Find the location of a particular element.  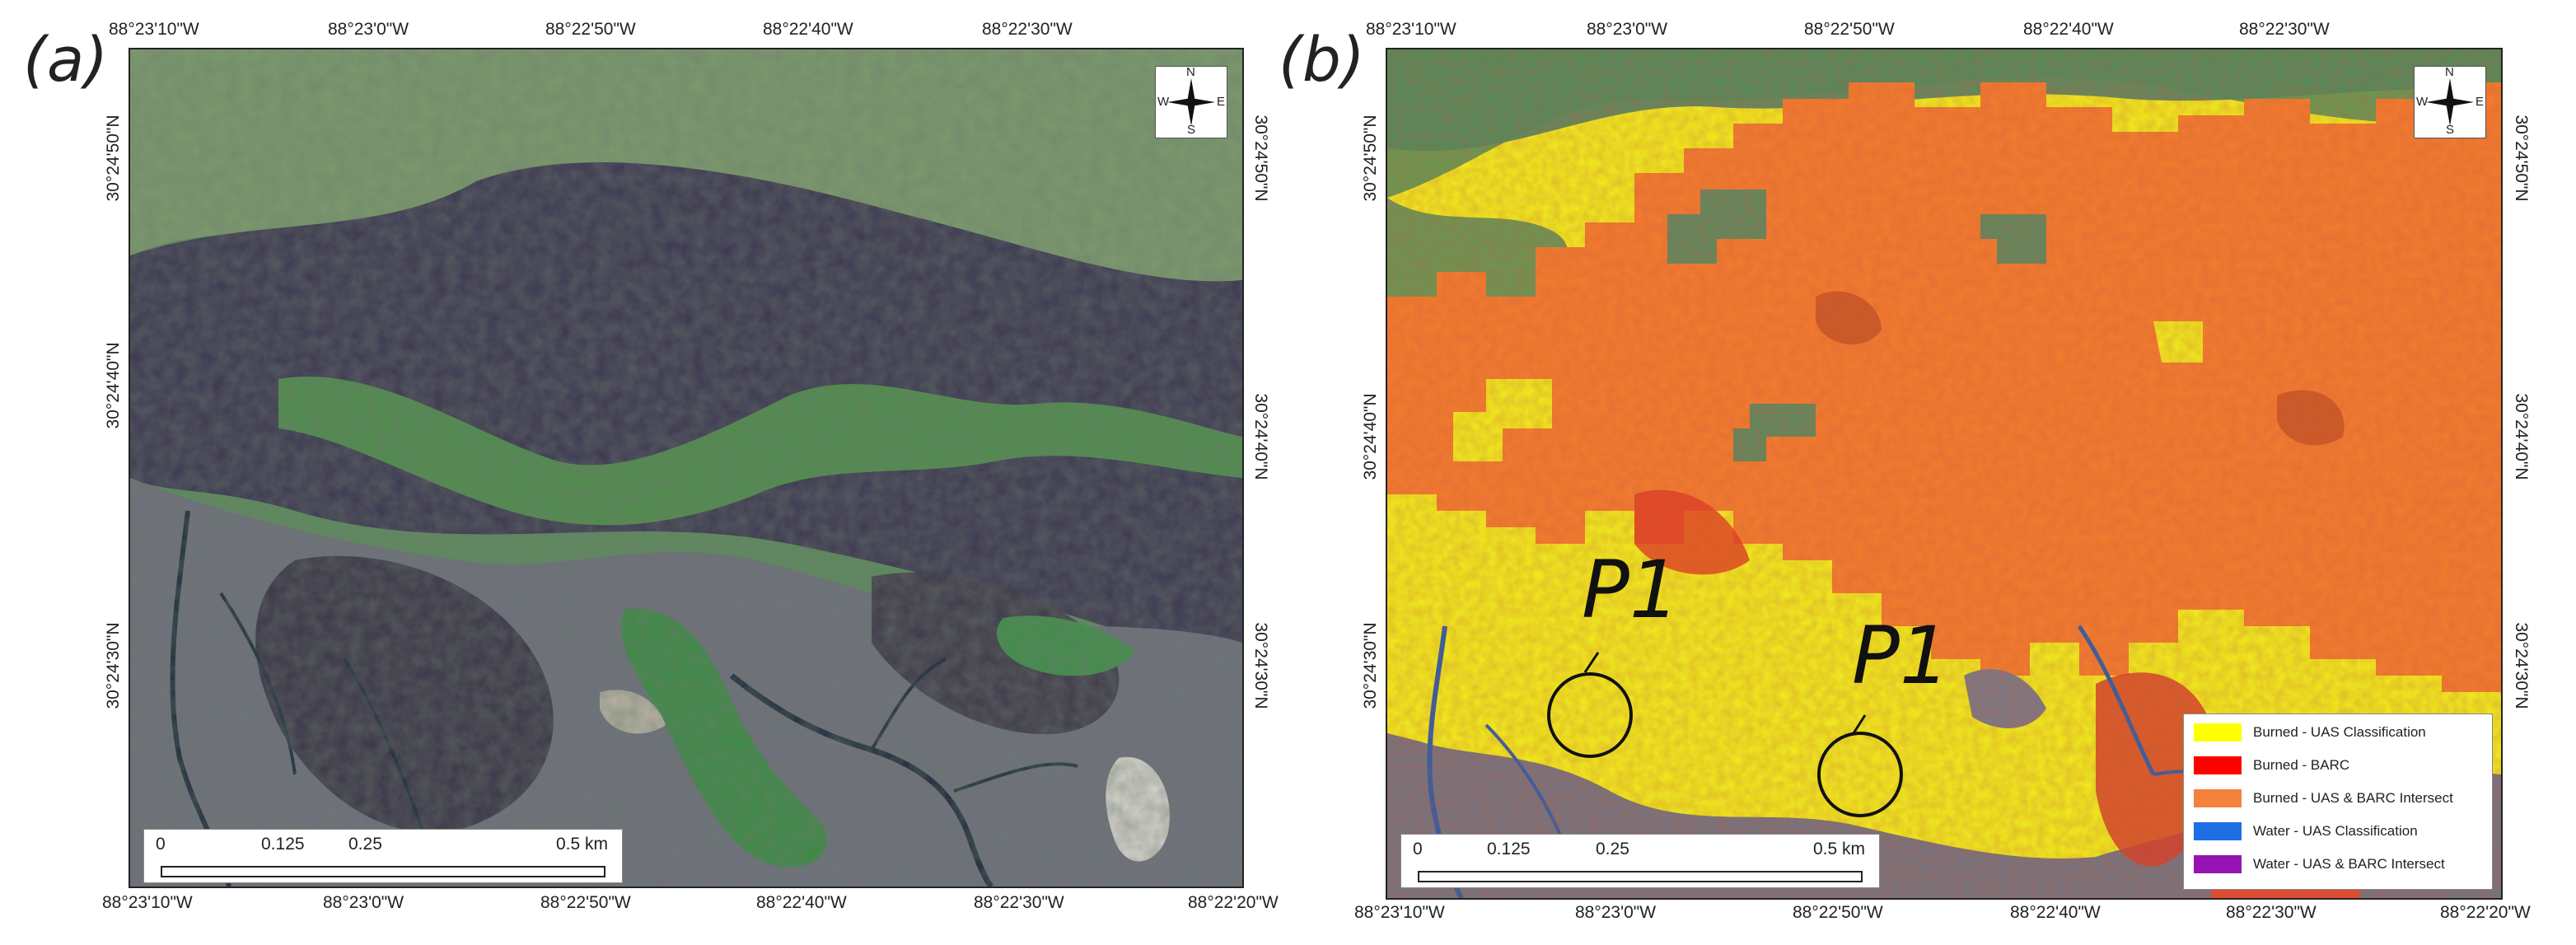

panel-b-right-tick: 30°24'30"N is located at coordinates (2521, 665).